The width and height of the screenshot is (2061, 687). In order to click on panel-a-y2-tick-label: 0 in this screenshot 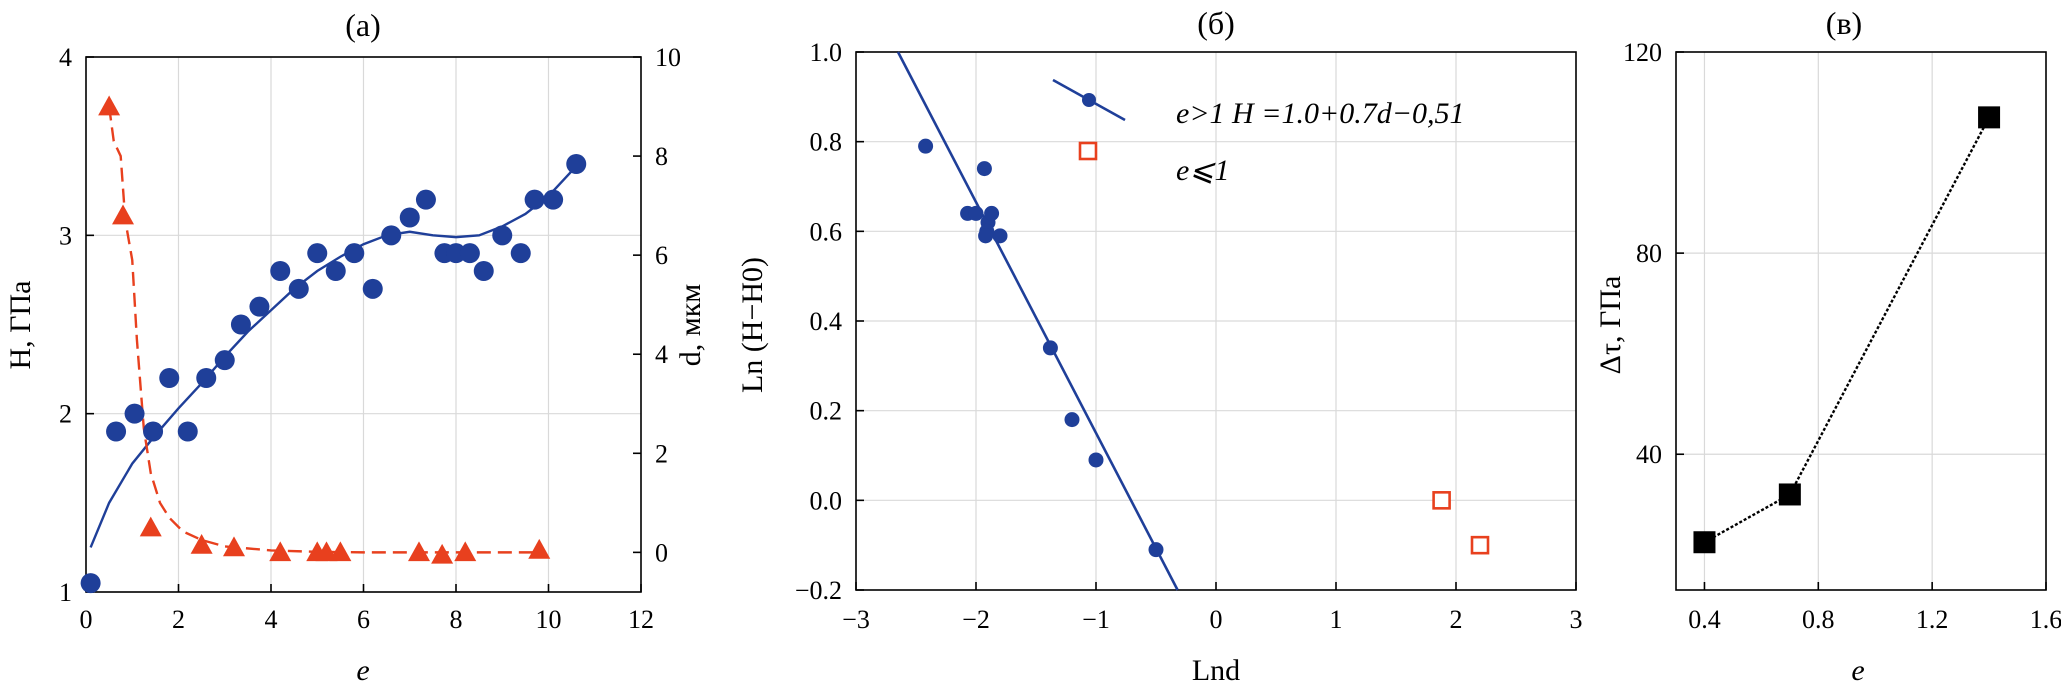, I will do `click(661, 552)`.